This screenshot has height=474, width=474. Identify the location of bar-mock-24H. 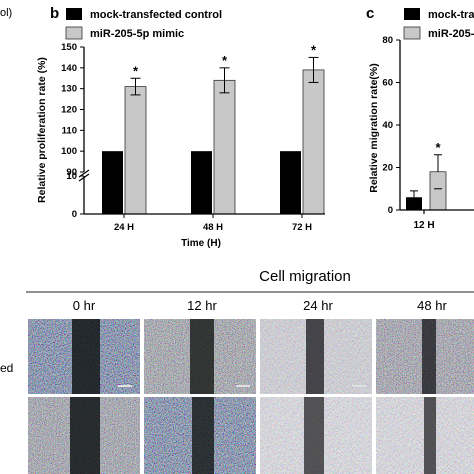
(112, 182).